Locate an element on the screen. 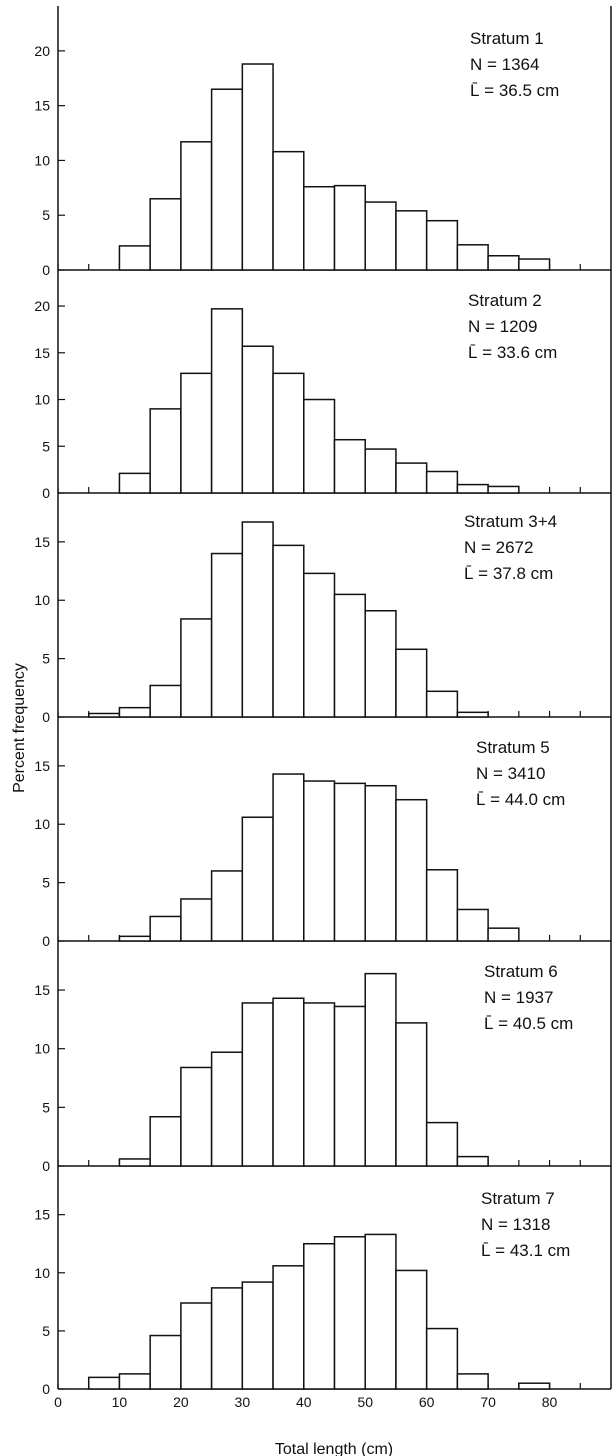 The width and height of the screenshot is (613, 1456). x-tick-label: 80 is located at coordinates (550, 1402).